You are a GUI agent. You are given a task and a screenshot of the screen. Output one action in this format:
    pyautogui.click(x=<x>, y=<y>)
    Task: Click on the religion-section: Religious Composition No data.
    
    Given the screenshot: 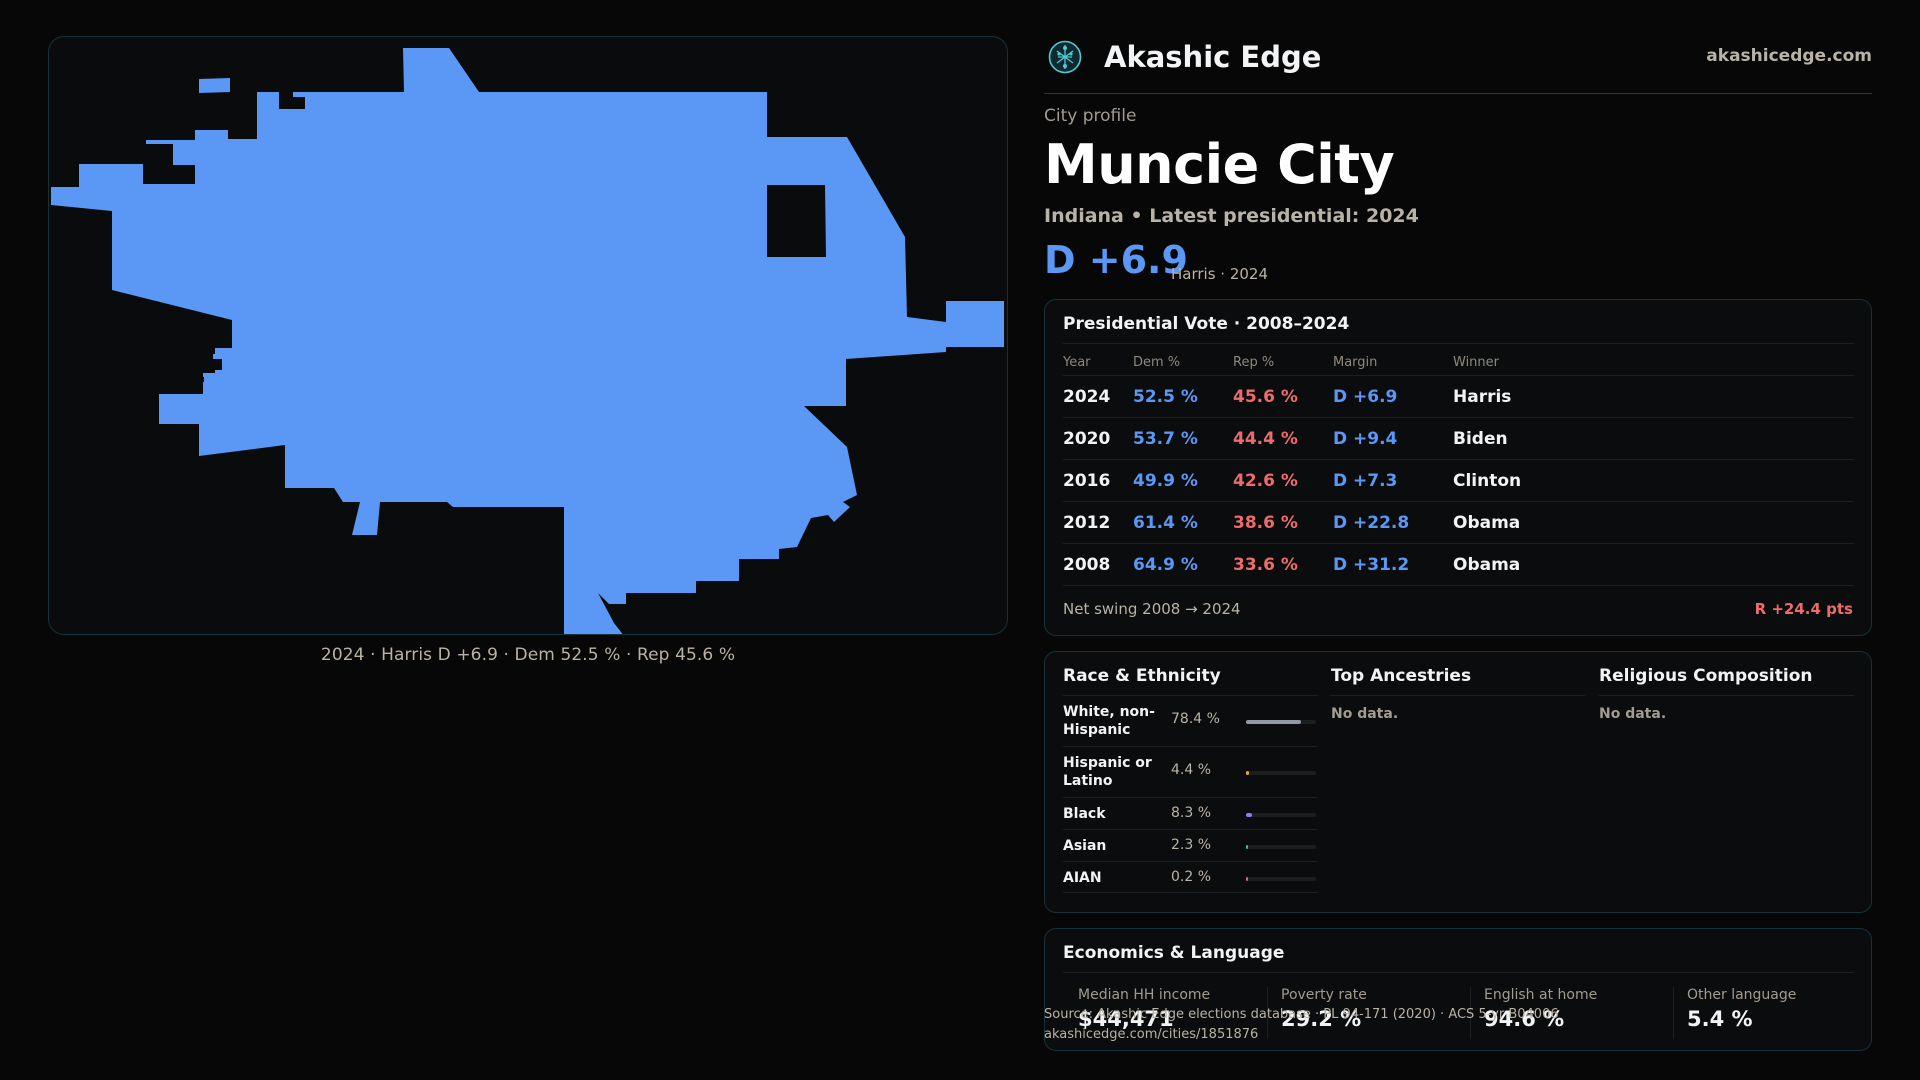 What is the action you would take?
    pyautogui.click(x=1726, y=694)
    